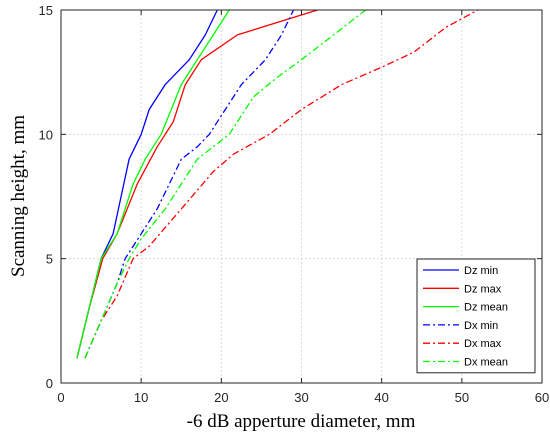 The height and width of the screenshot is (441, 550). What do you see at coordinates (381, 397) in the screenshot?
I see `x-tick-label-4: 40` at bounding box center [381, 397].